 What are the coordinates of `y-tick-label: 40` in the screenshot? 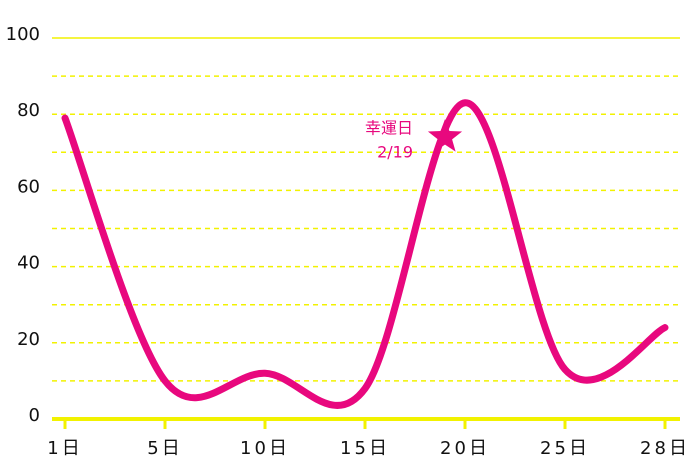 It's located at (28, 263).